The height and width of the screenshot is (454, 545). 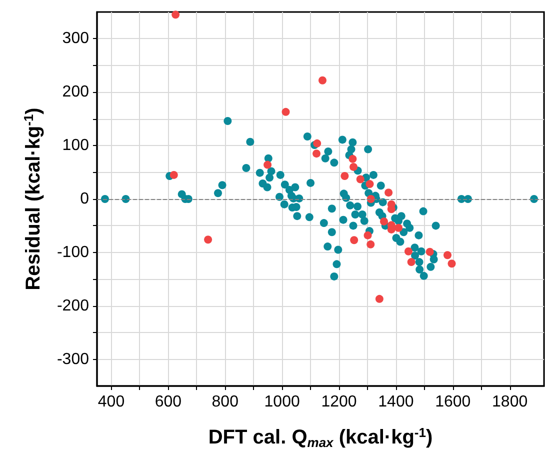 What do you see at coordinates (85, 199) in the screenshot?
I see `y-tick-label: 0` at bounding box center [85, 199].